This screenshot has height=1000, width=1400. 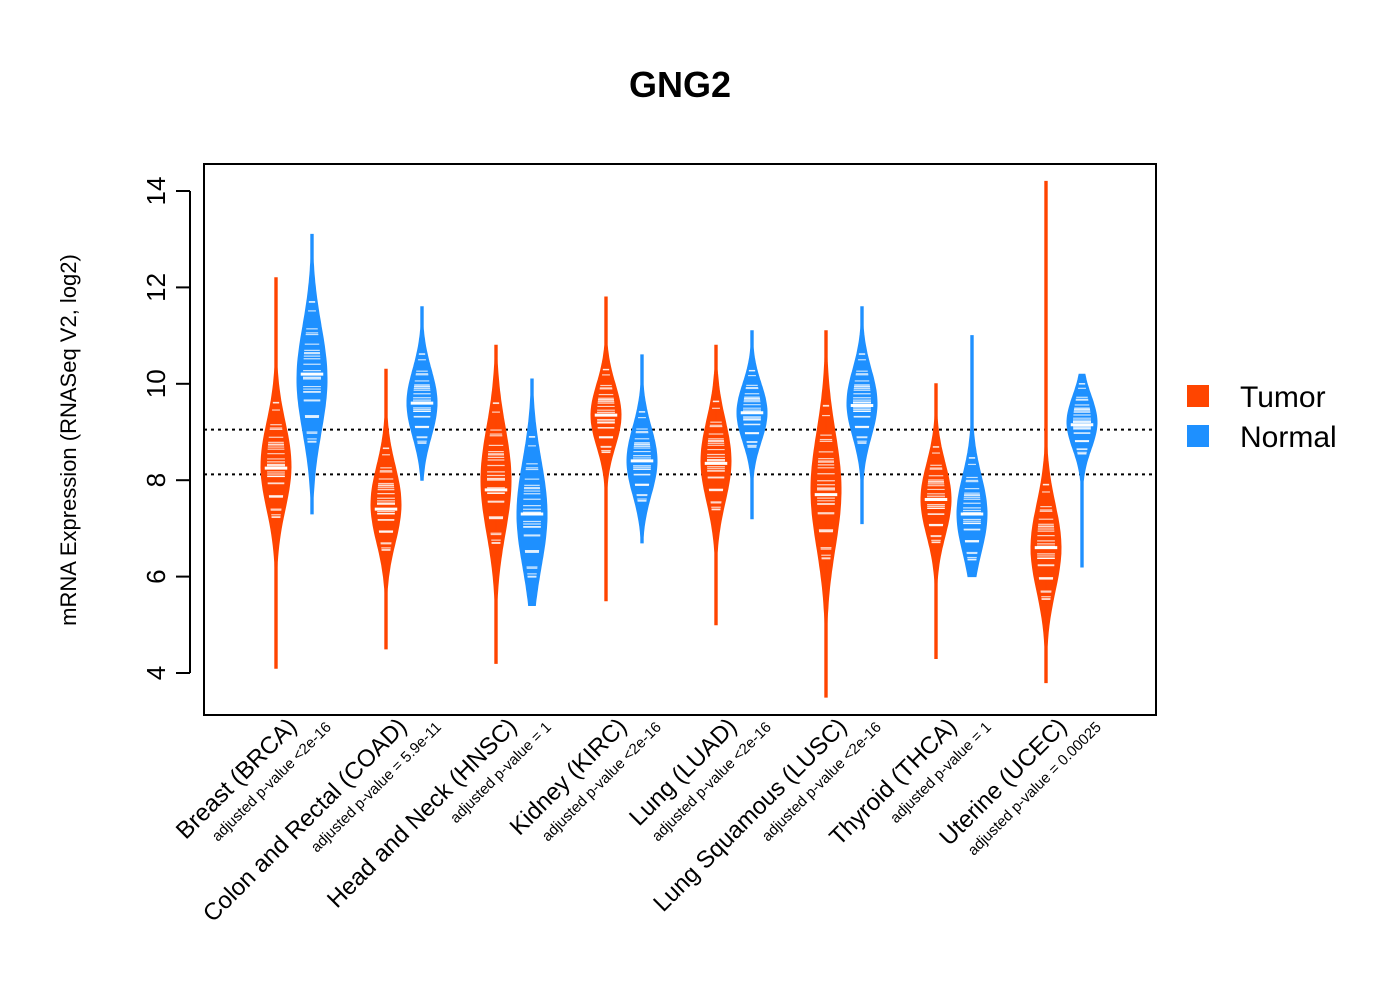 What do you see at coordinates (1198, 436) in the screenshot?
I see `legend-swatch-normal` at bounding box center [1198, 436].